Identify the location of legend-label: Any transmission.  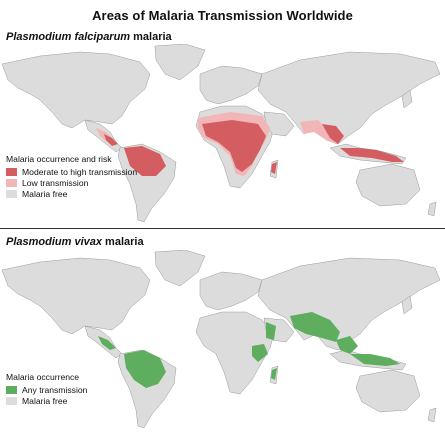
(55, 389).